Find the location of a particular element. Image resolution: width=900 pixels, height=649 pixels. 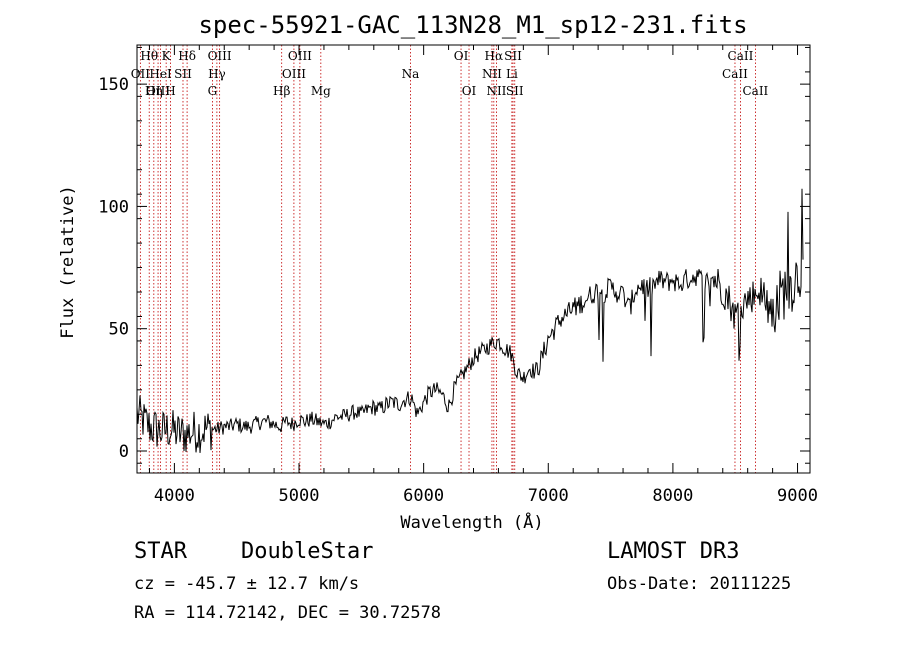

y-axis-label: Flux (relative) is located at coordinates (68, 262).